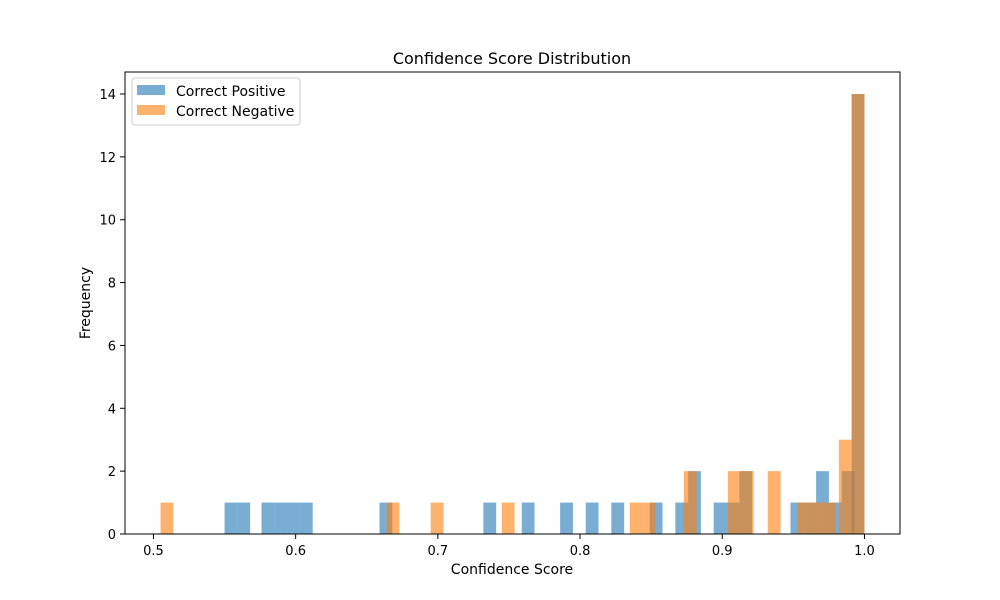  What do you see at coordinates (153, 551) in the screenshot?
I see `x-tick-label: 0.5` at bounding box center [153, 551].